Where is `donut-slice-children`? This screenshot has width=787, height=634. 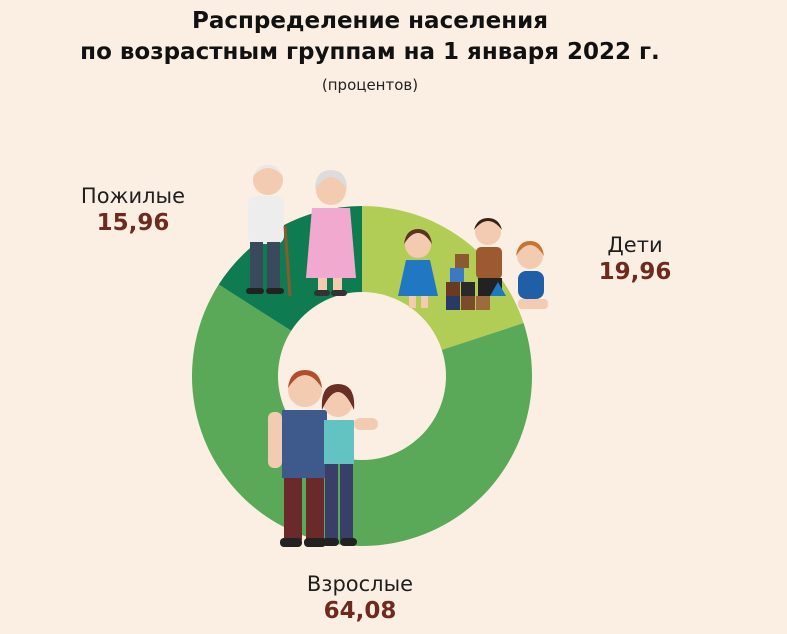
donut-slice-children is located at coordinates (443, 278).